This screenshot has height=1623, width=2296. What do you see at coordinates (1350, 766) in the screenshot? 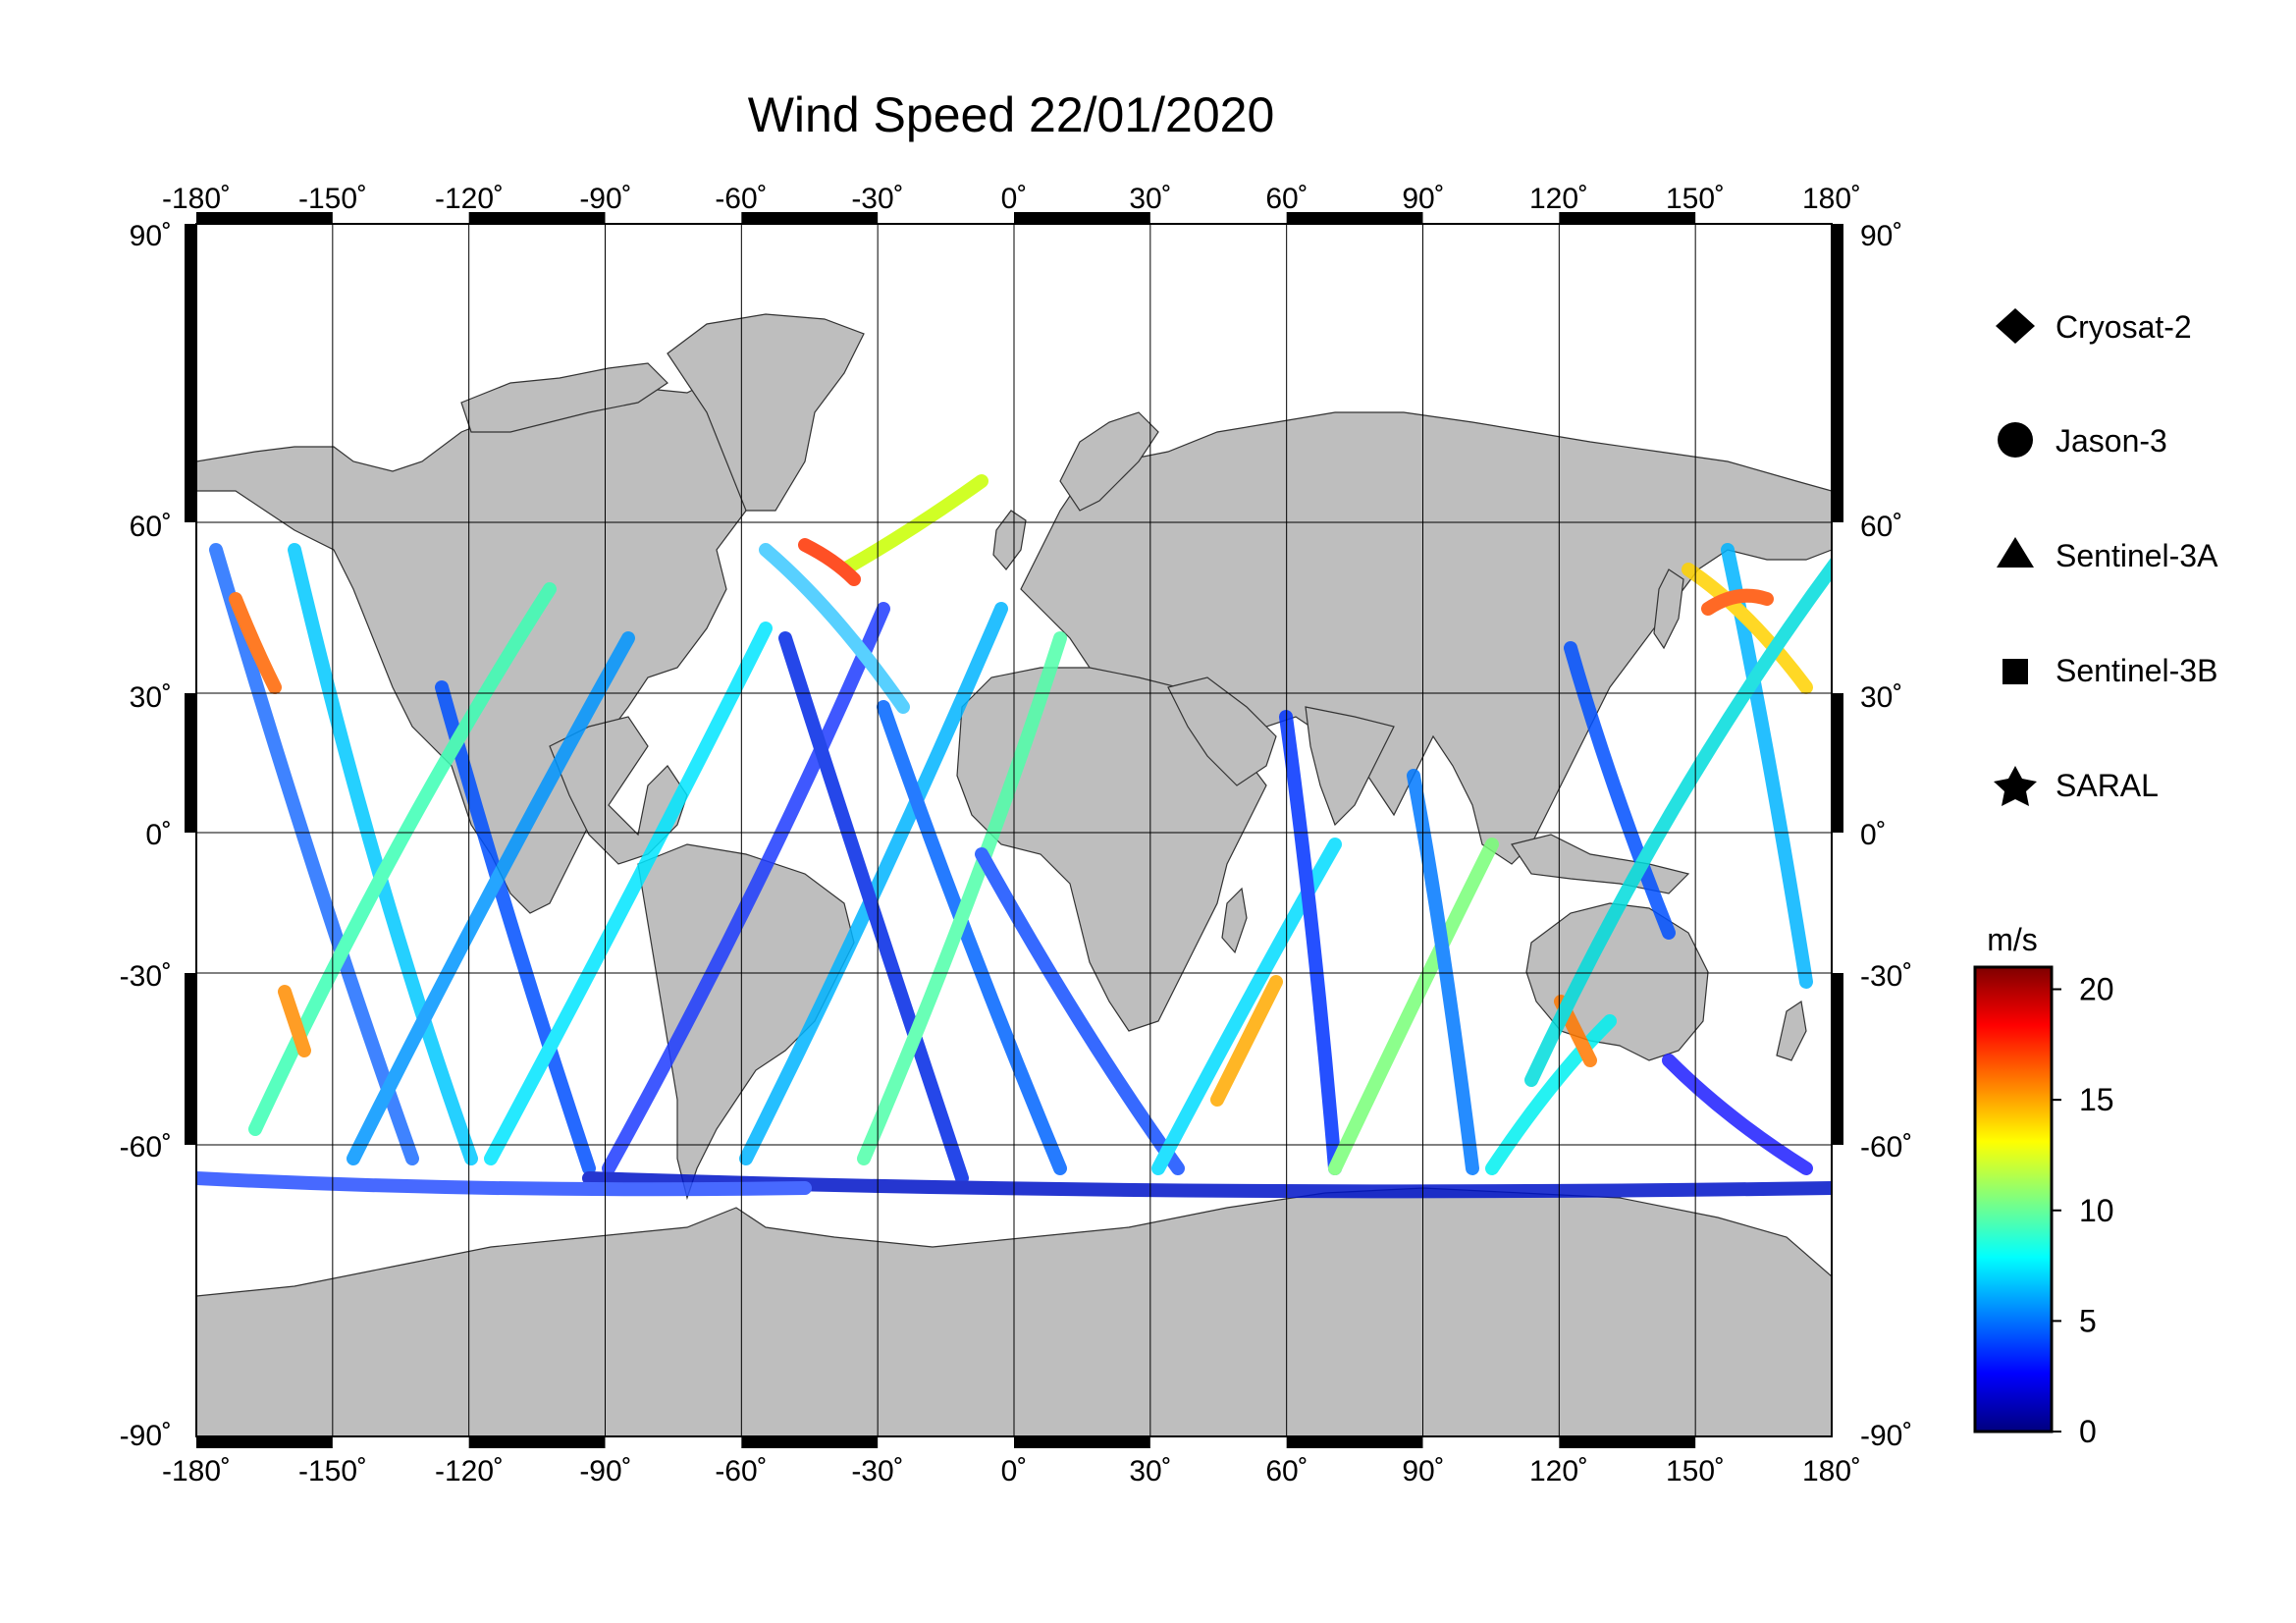
I see `land-india` at bounding box center [1350, 766].